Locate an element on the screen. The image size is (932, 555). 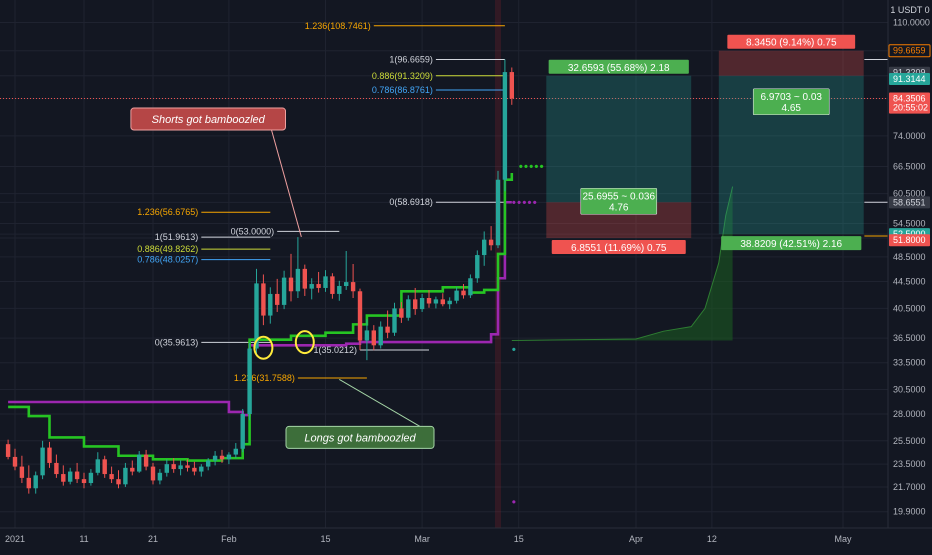
position-mid-label-line1: 6.9703 ~ 0.03 is located at coordinates (792, 97).